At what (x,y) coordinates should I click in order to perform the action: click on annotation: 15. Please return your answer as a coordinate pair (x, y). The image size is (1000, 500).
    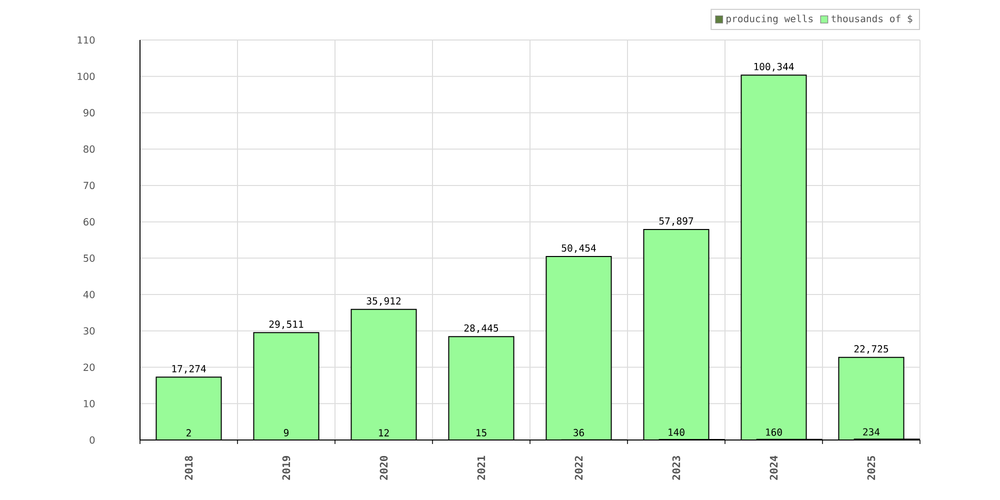
    Looking at the image, I should click on (481, 432).